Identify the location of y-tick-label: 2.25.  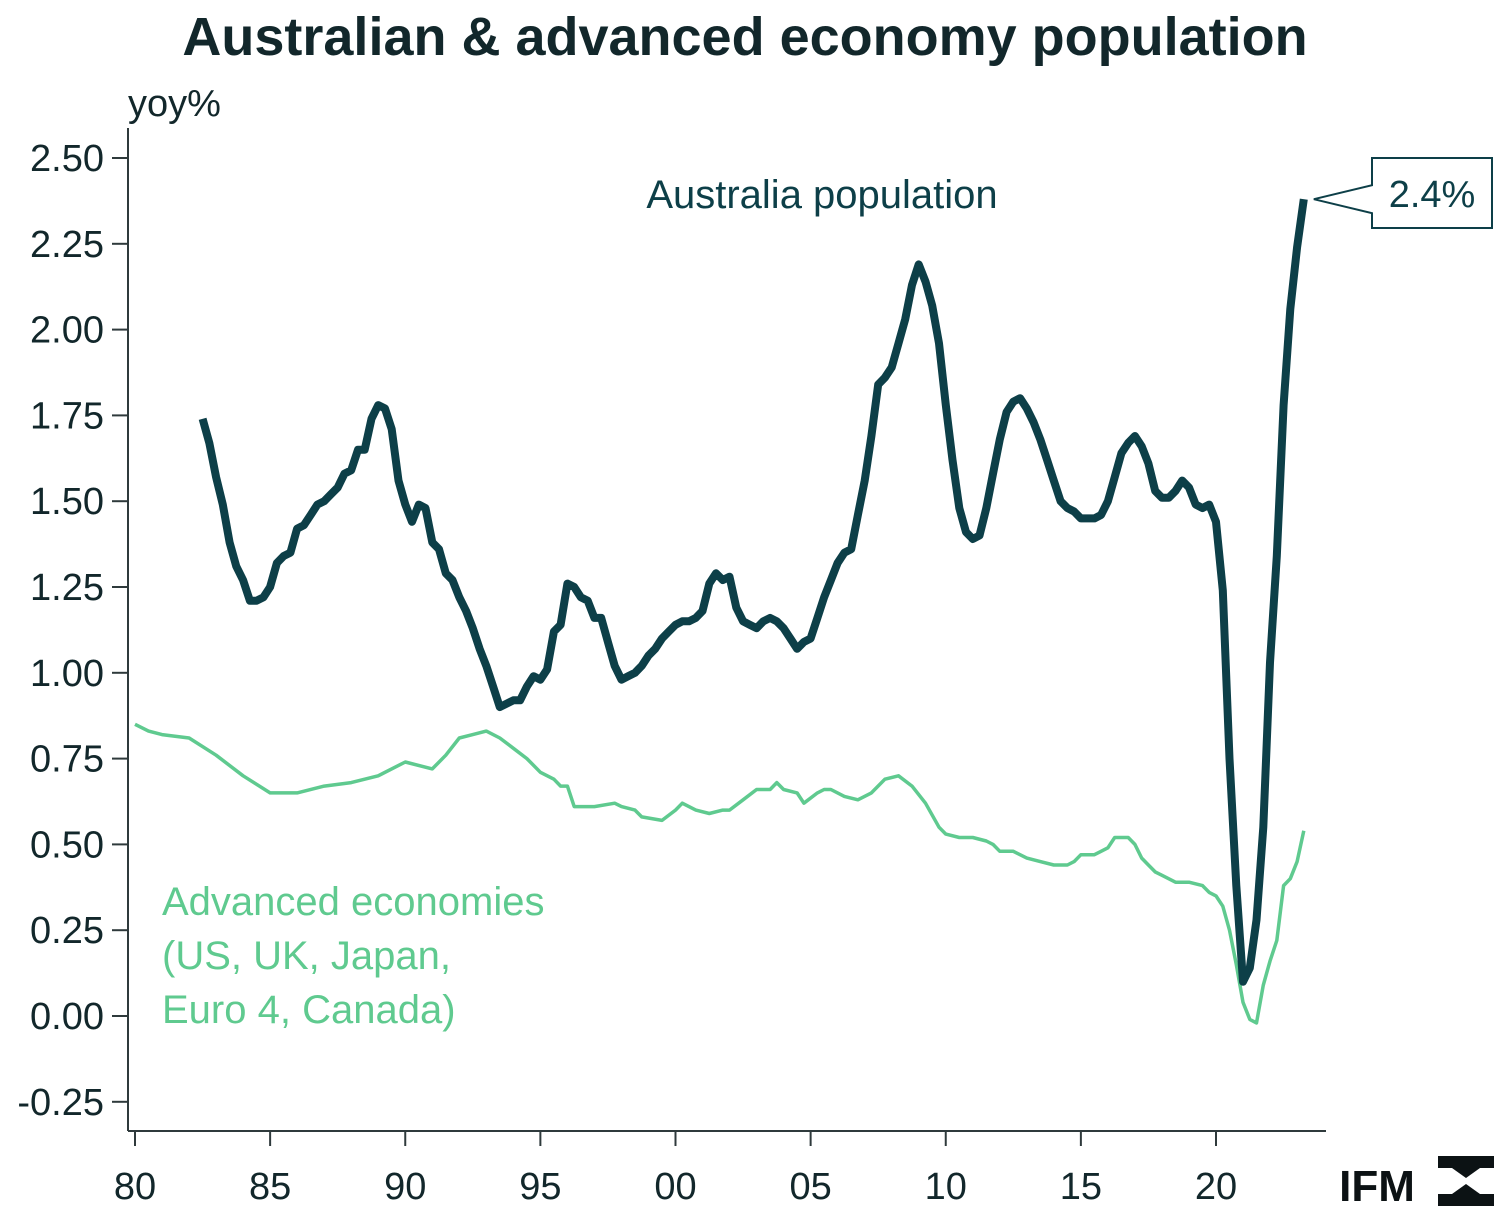
(67, 245).